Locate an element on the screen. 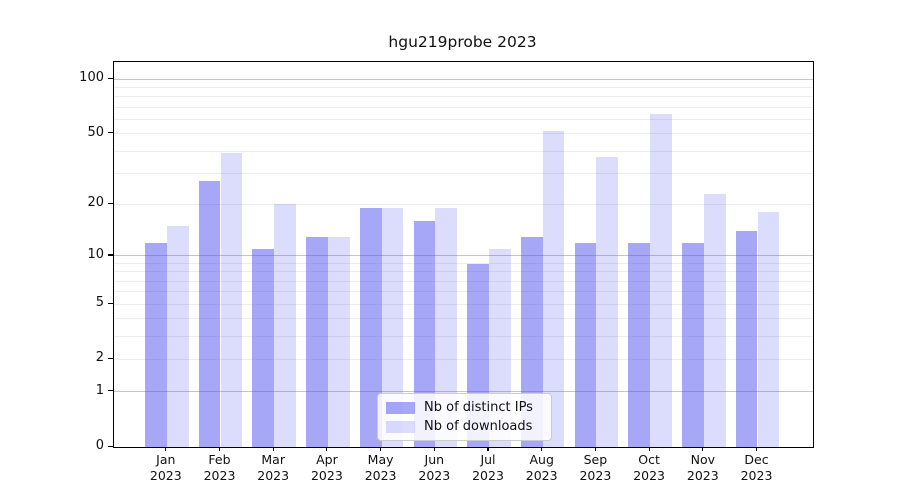  bar-ips-oct is located at coordinates (639, 344).